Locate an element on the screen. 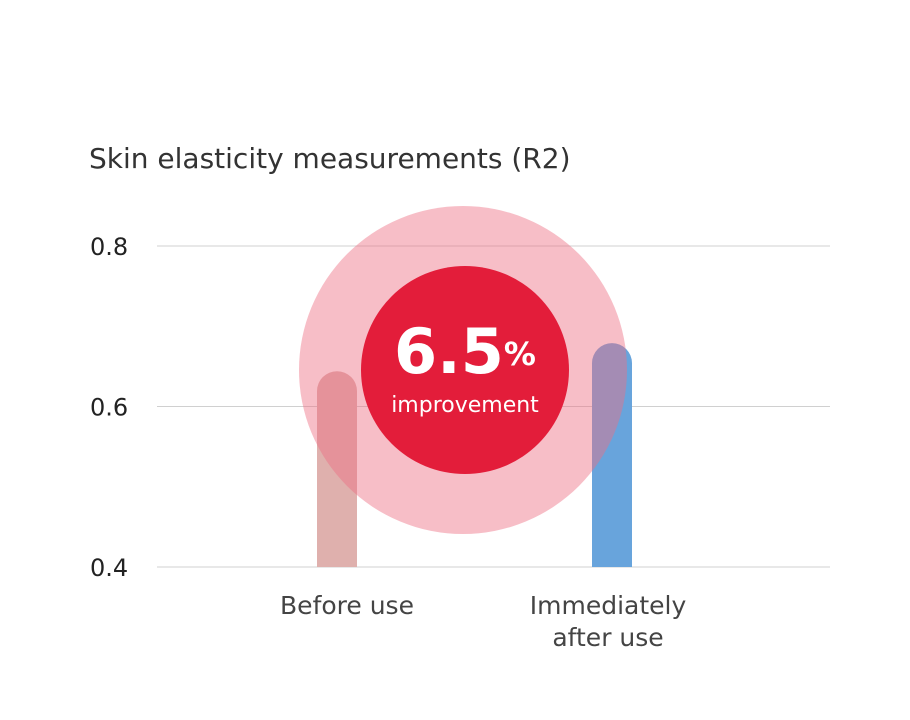 The height and width of the screenshot is (720, 910). y-tick-label: 0.6 is located at coordinates (109, 408).